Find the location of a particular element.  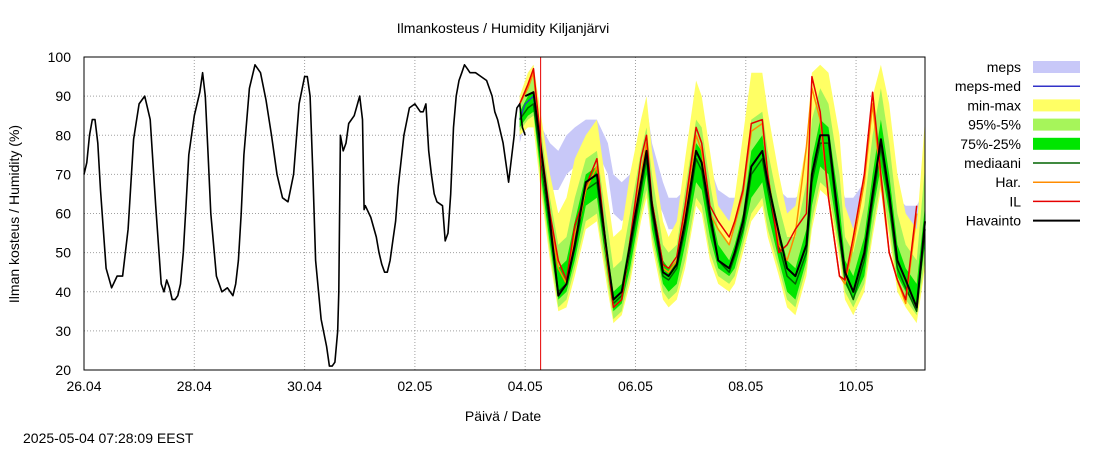

y-tick-label: 100 is located at coordinates (60, 57).